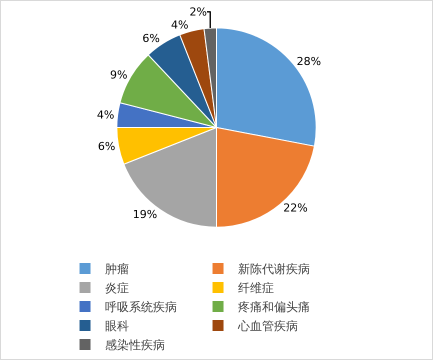 The height and width of the screenshot is (360, 433). Describe the element at coordinates (135, 345) in the screenshot. I see `legend-label: 感染性疾病` at that location.